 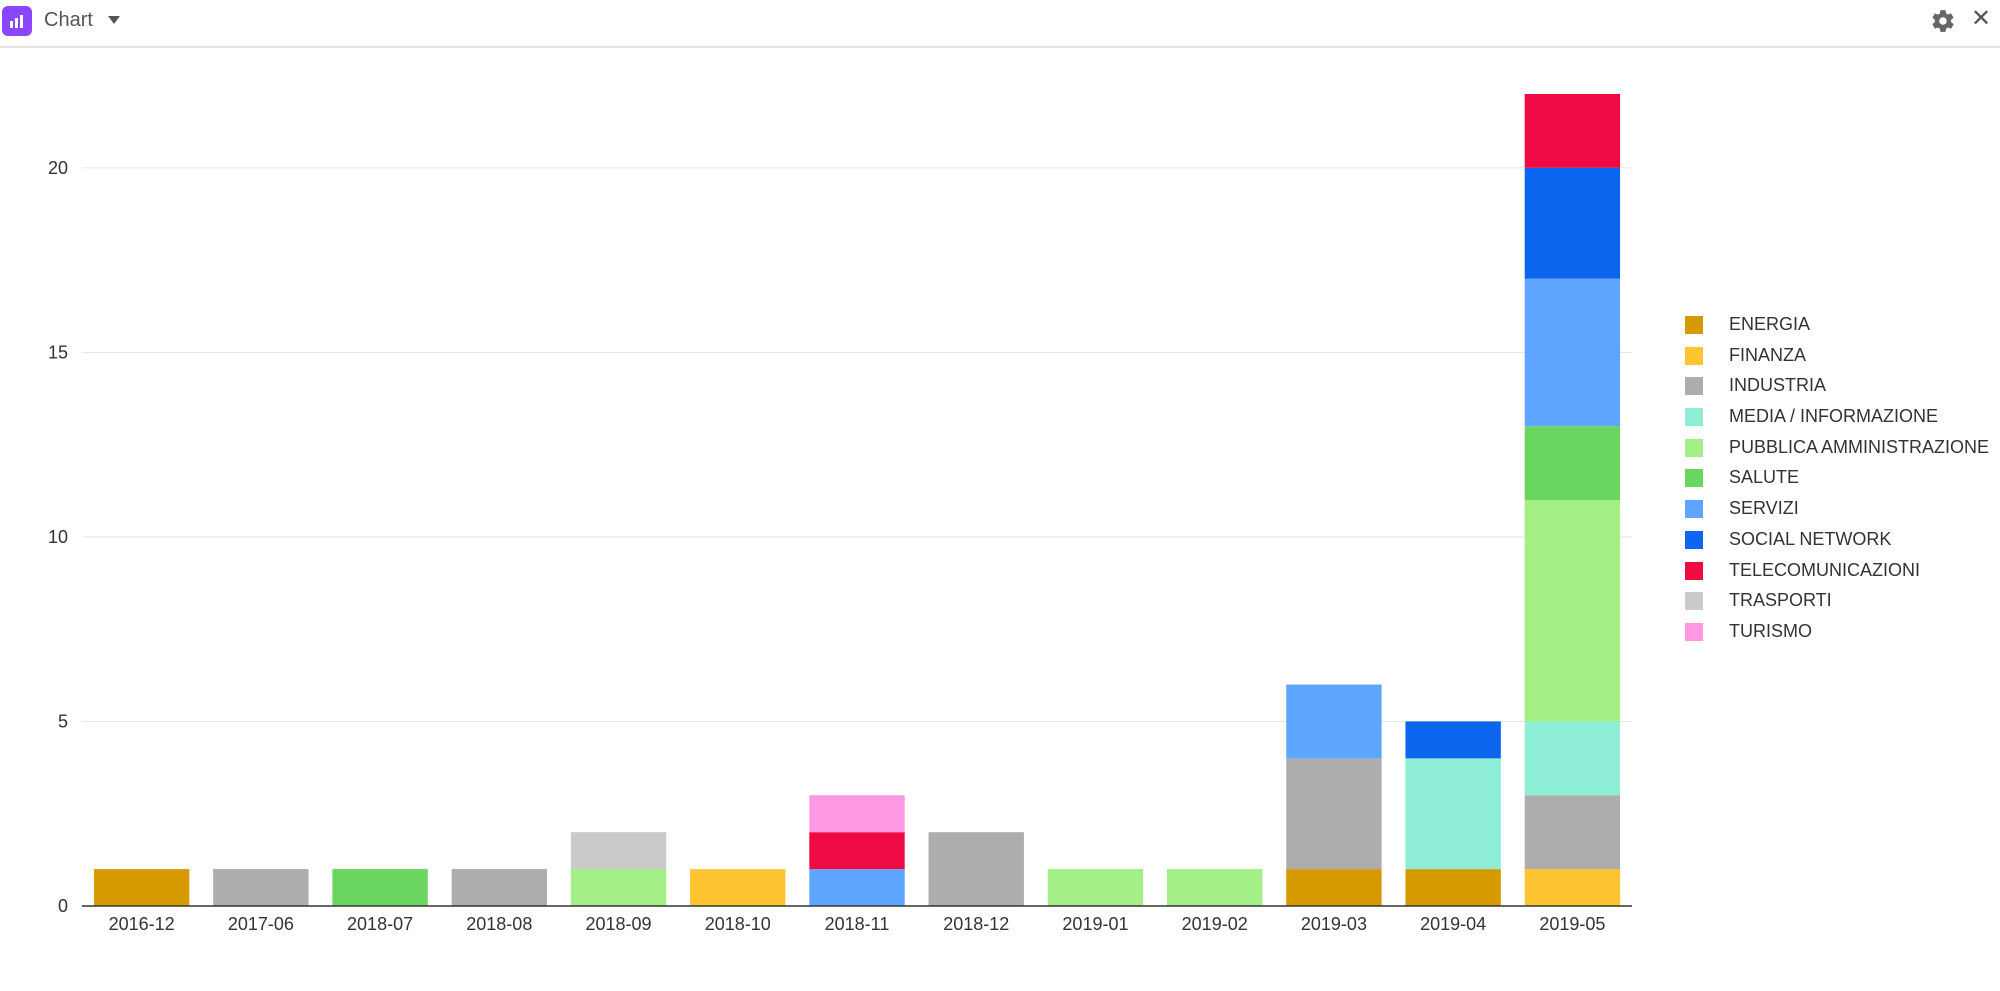 I want to click on legend-label: SALUTE, so click(x=1764, y=477).